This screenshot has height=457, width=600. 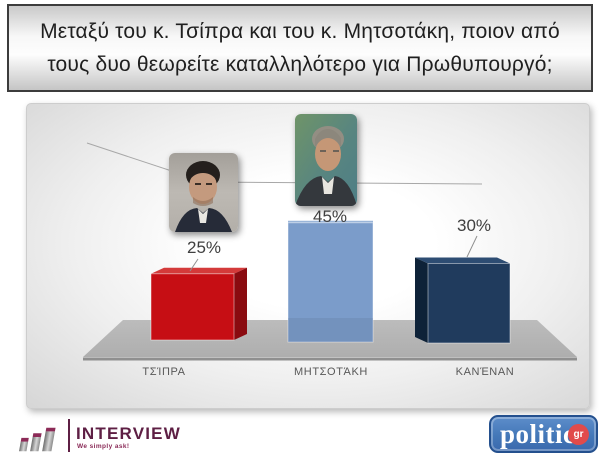 I want to click on tsipras-portrait-illustration, so click(x=203, y=192).